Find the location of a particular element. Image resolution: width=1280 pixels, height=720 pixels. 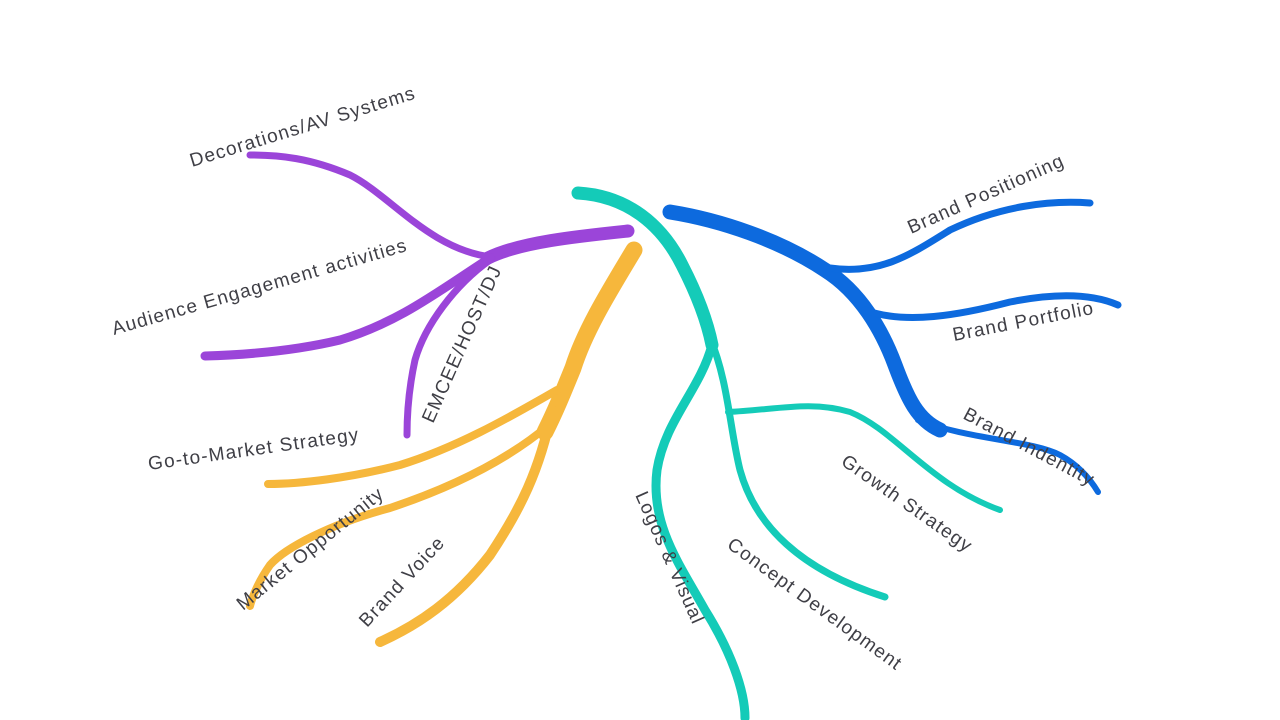

yellow-main-trunk is located at coordinates (589, 341).